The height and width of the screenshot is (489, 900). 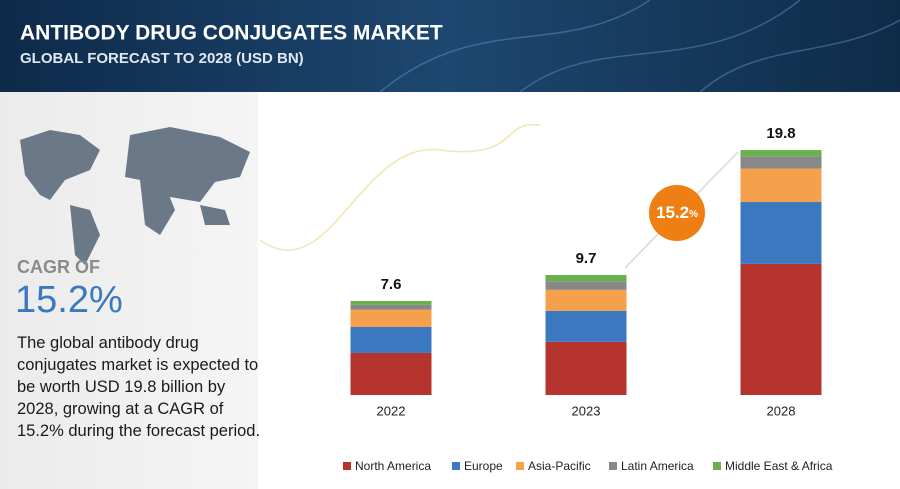 I want to click on legend-label: Asia-Pacific, so click(x=559, y=466).